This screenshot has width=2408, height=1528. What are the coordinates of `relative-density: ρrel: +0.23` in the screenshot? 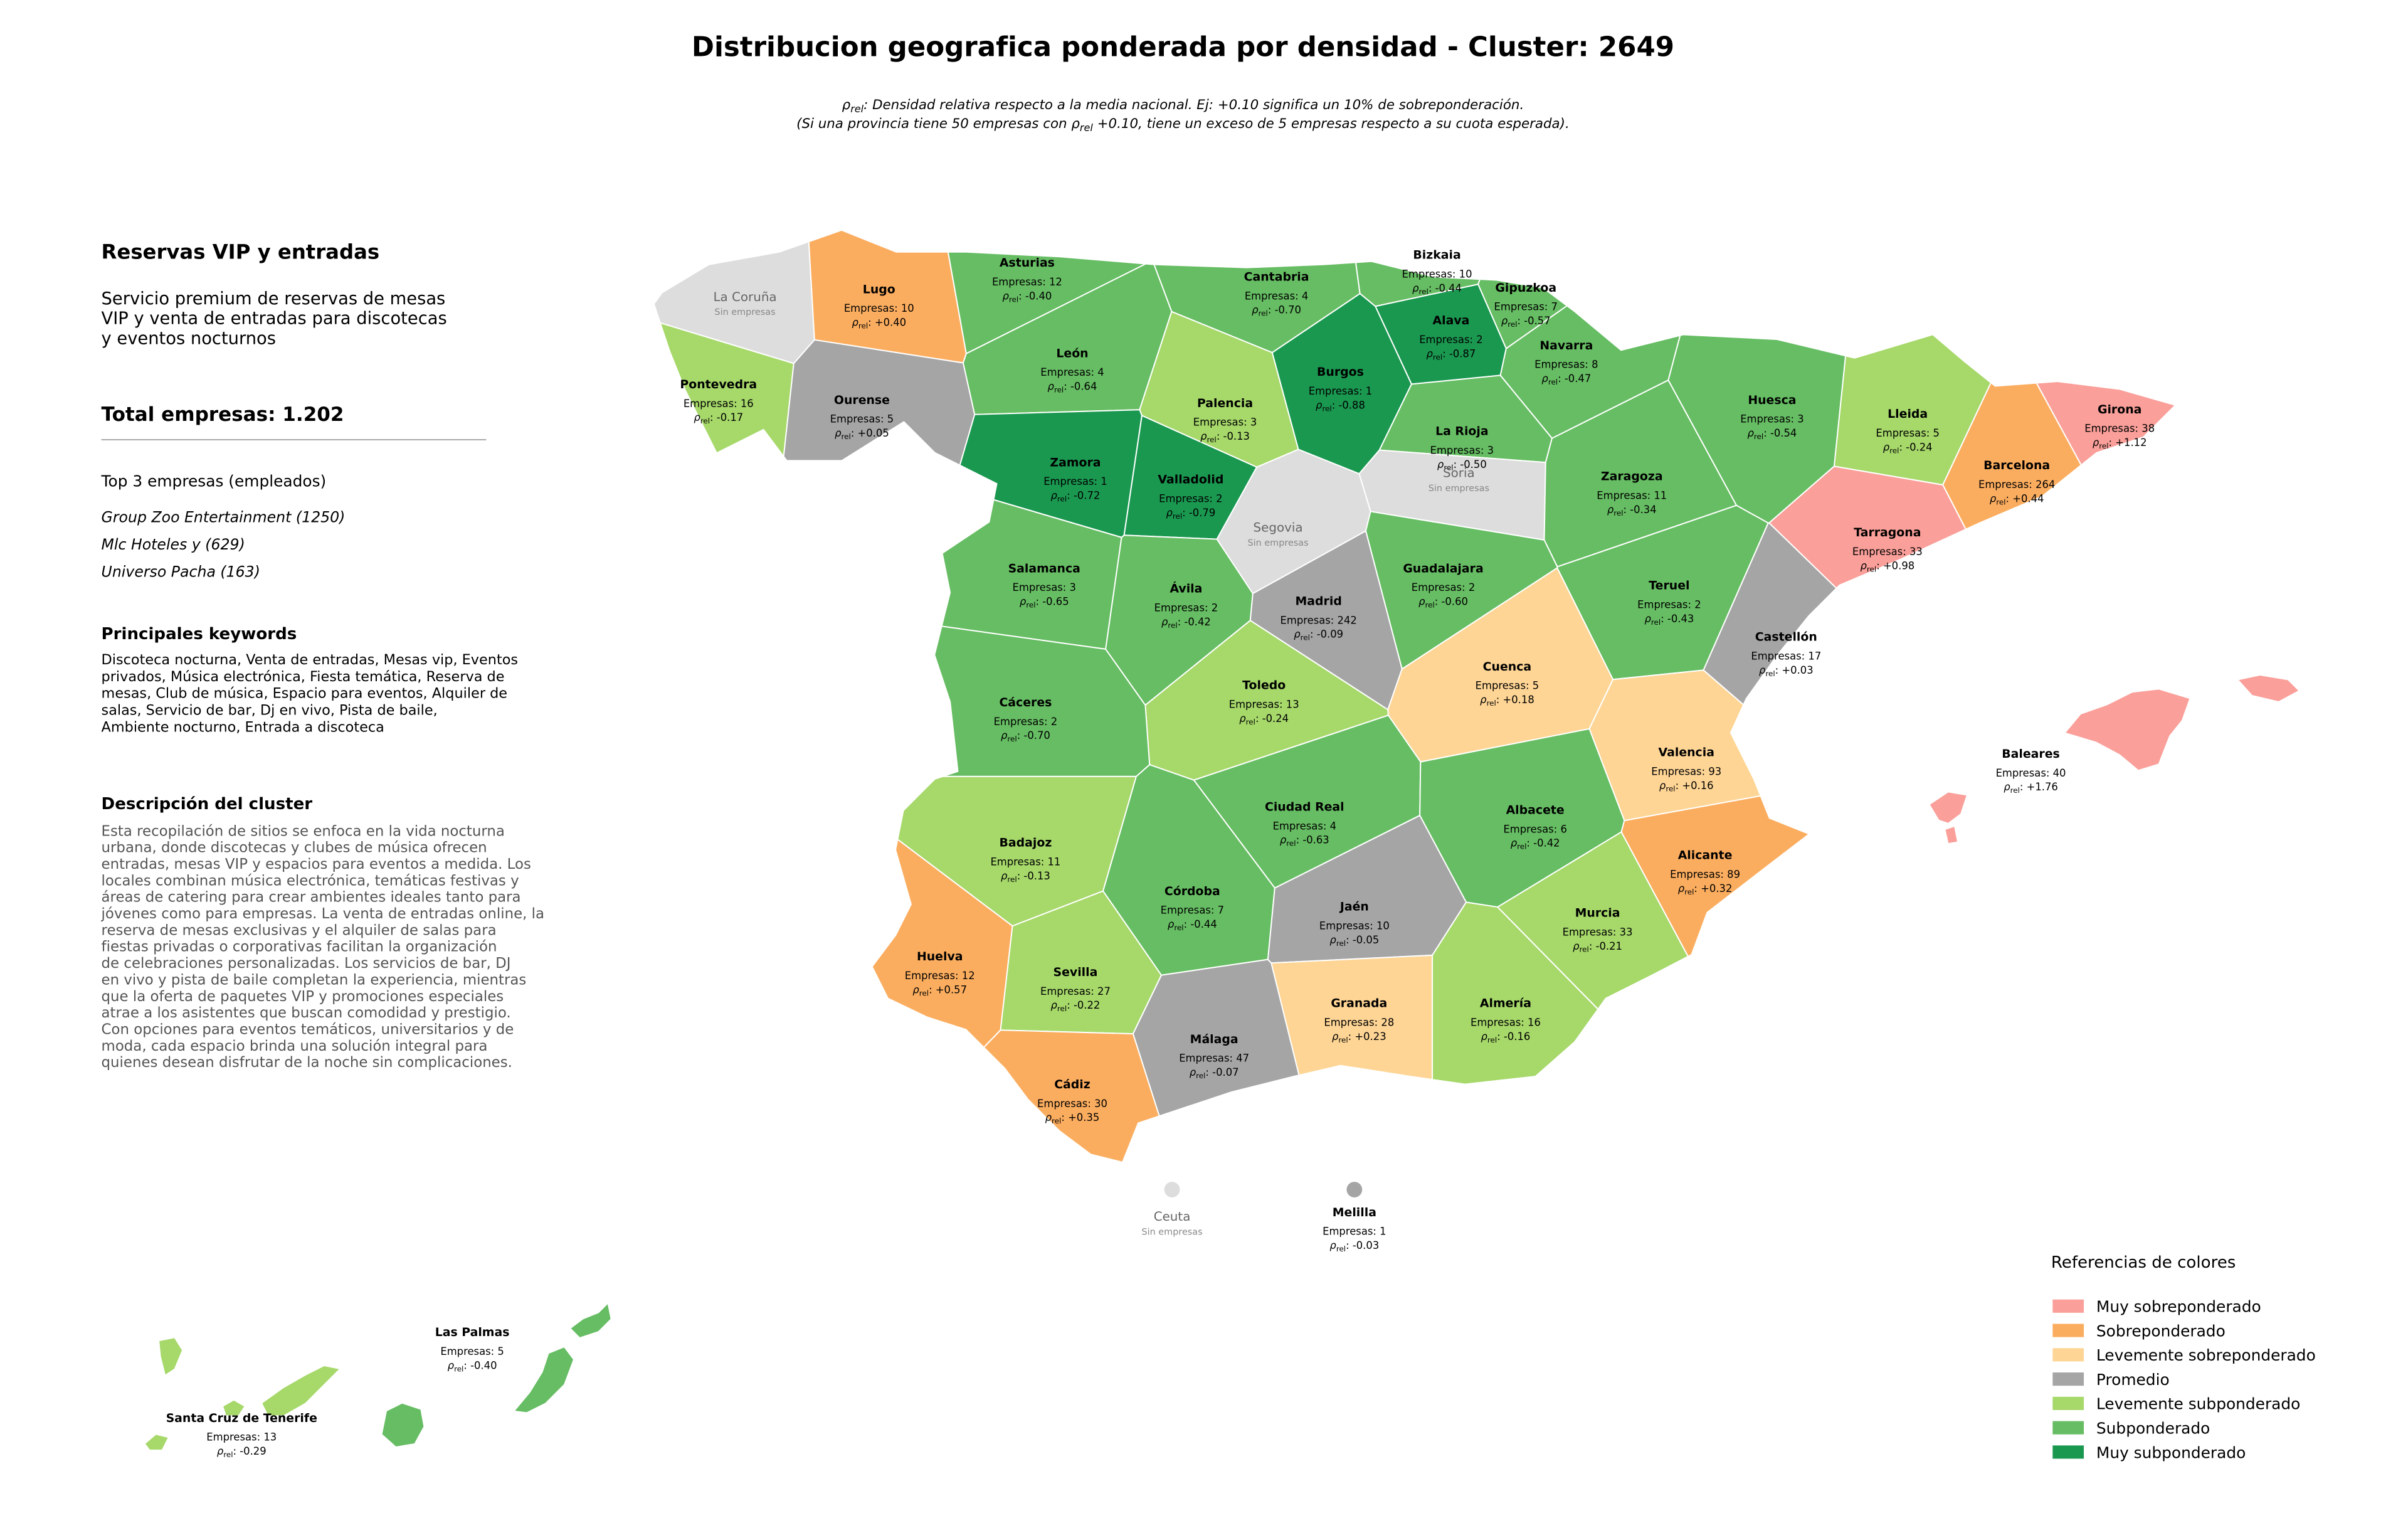 It's located at (1359, 1037).